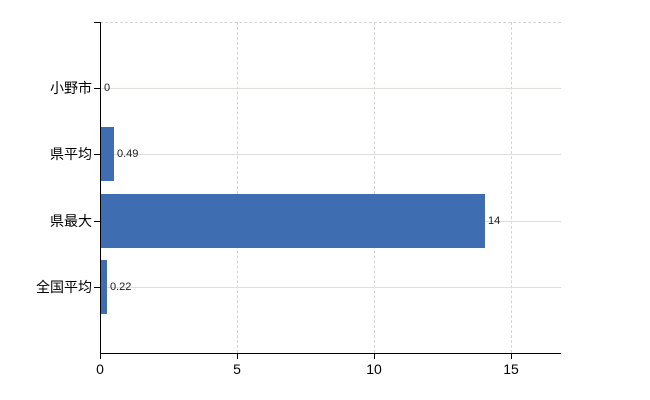 This screenshot has height=400, width=650. What do you see at coordinates (107, 88) in the screenshot?
I see `value-label: 0` at bounding box center [107, 88].